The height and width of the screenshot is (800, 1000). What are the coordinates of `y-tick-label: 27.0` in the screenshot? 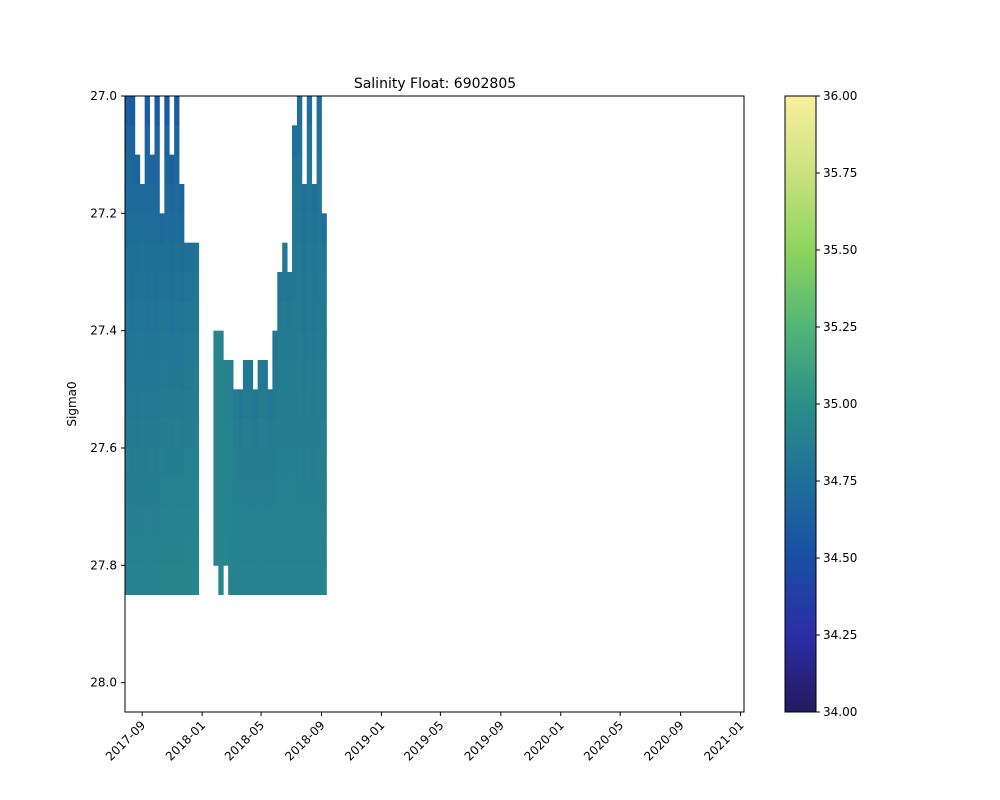 It's located at (103, 96).